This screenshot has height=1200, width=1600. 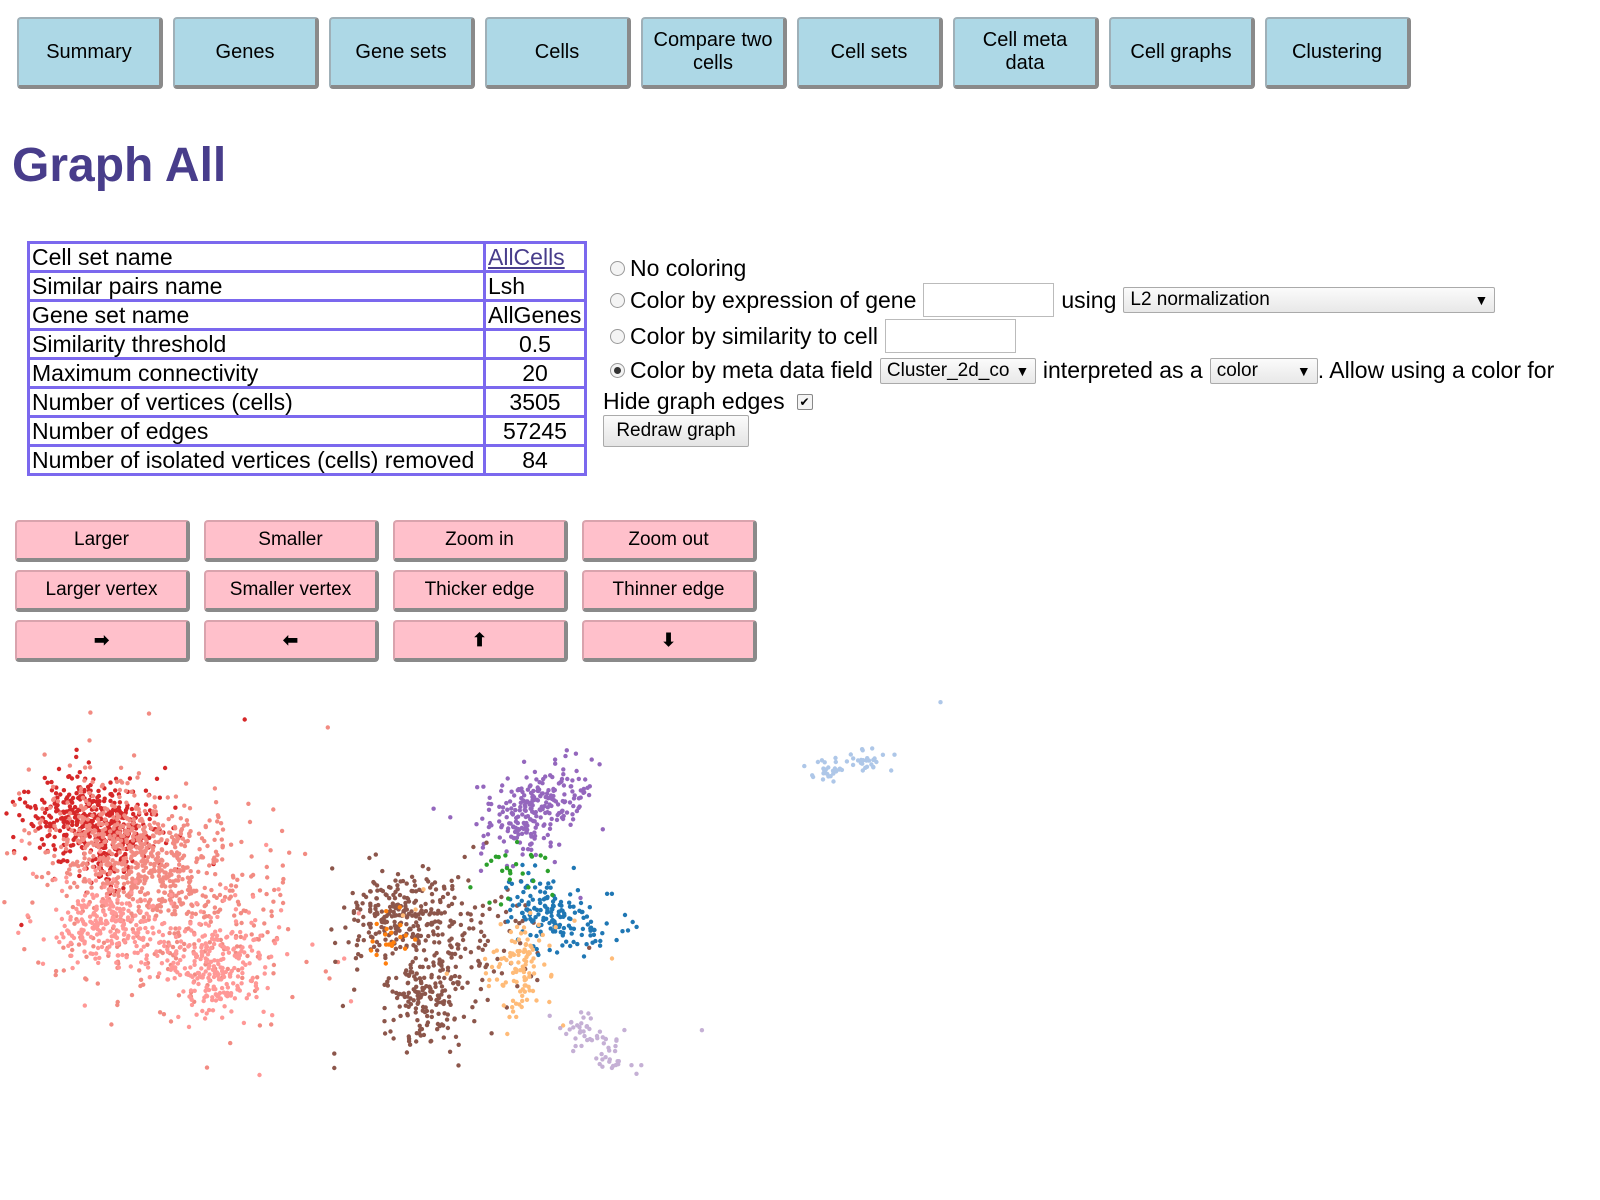 What do you see at coordinates (669, 541) in the screenshot?
I see `zoom-out-button: Zoom out` at bounding box center [669, 541].